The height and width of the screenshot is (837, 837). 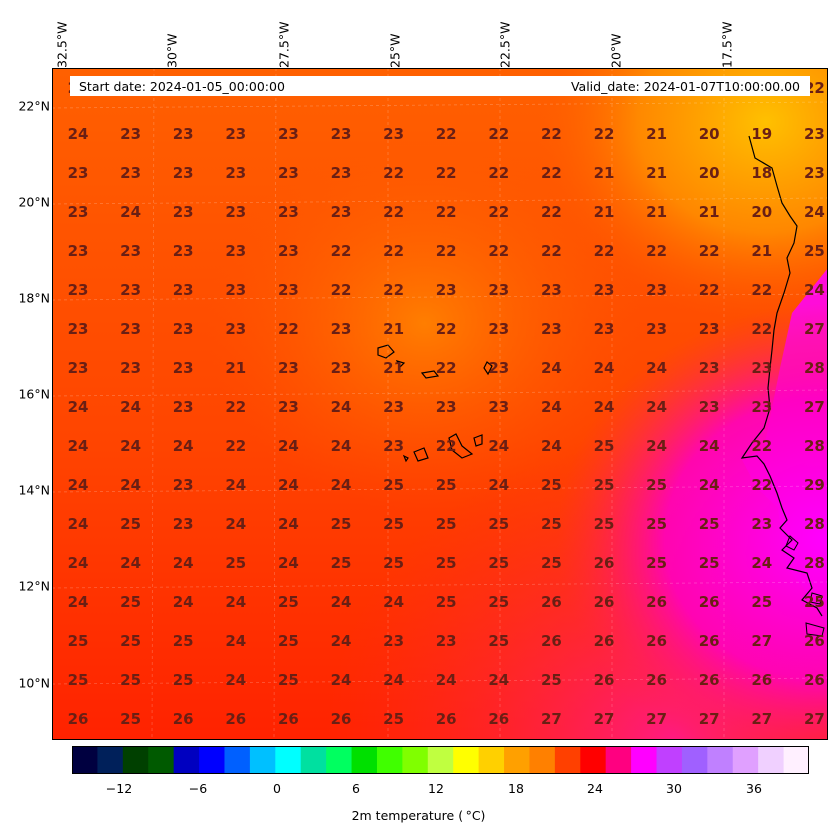 I want to click on start-date-label: Start date: 2024-01-05_00:00:00, so click(x=182, y=86).